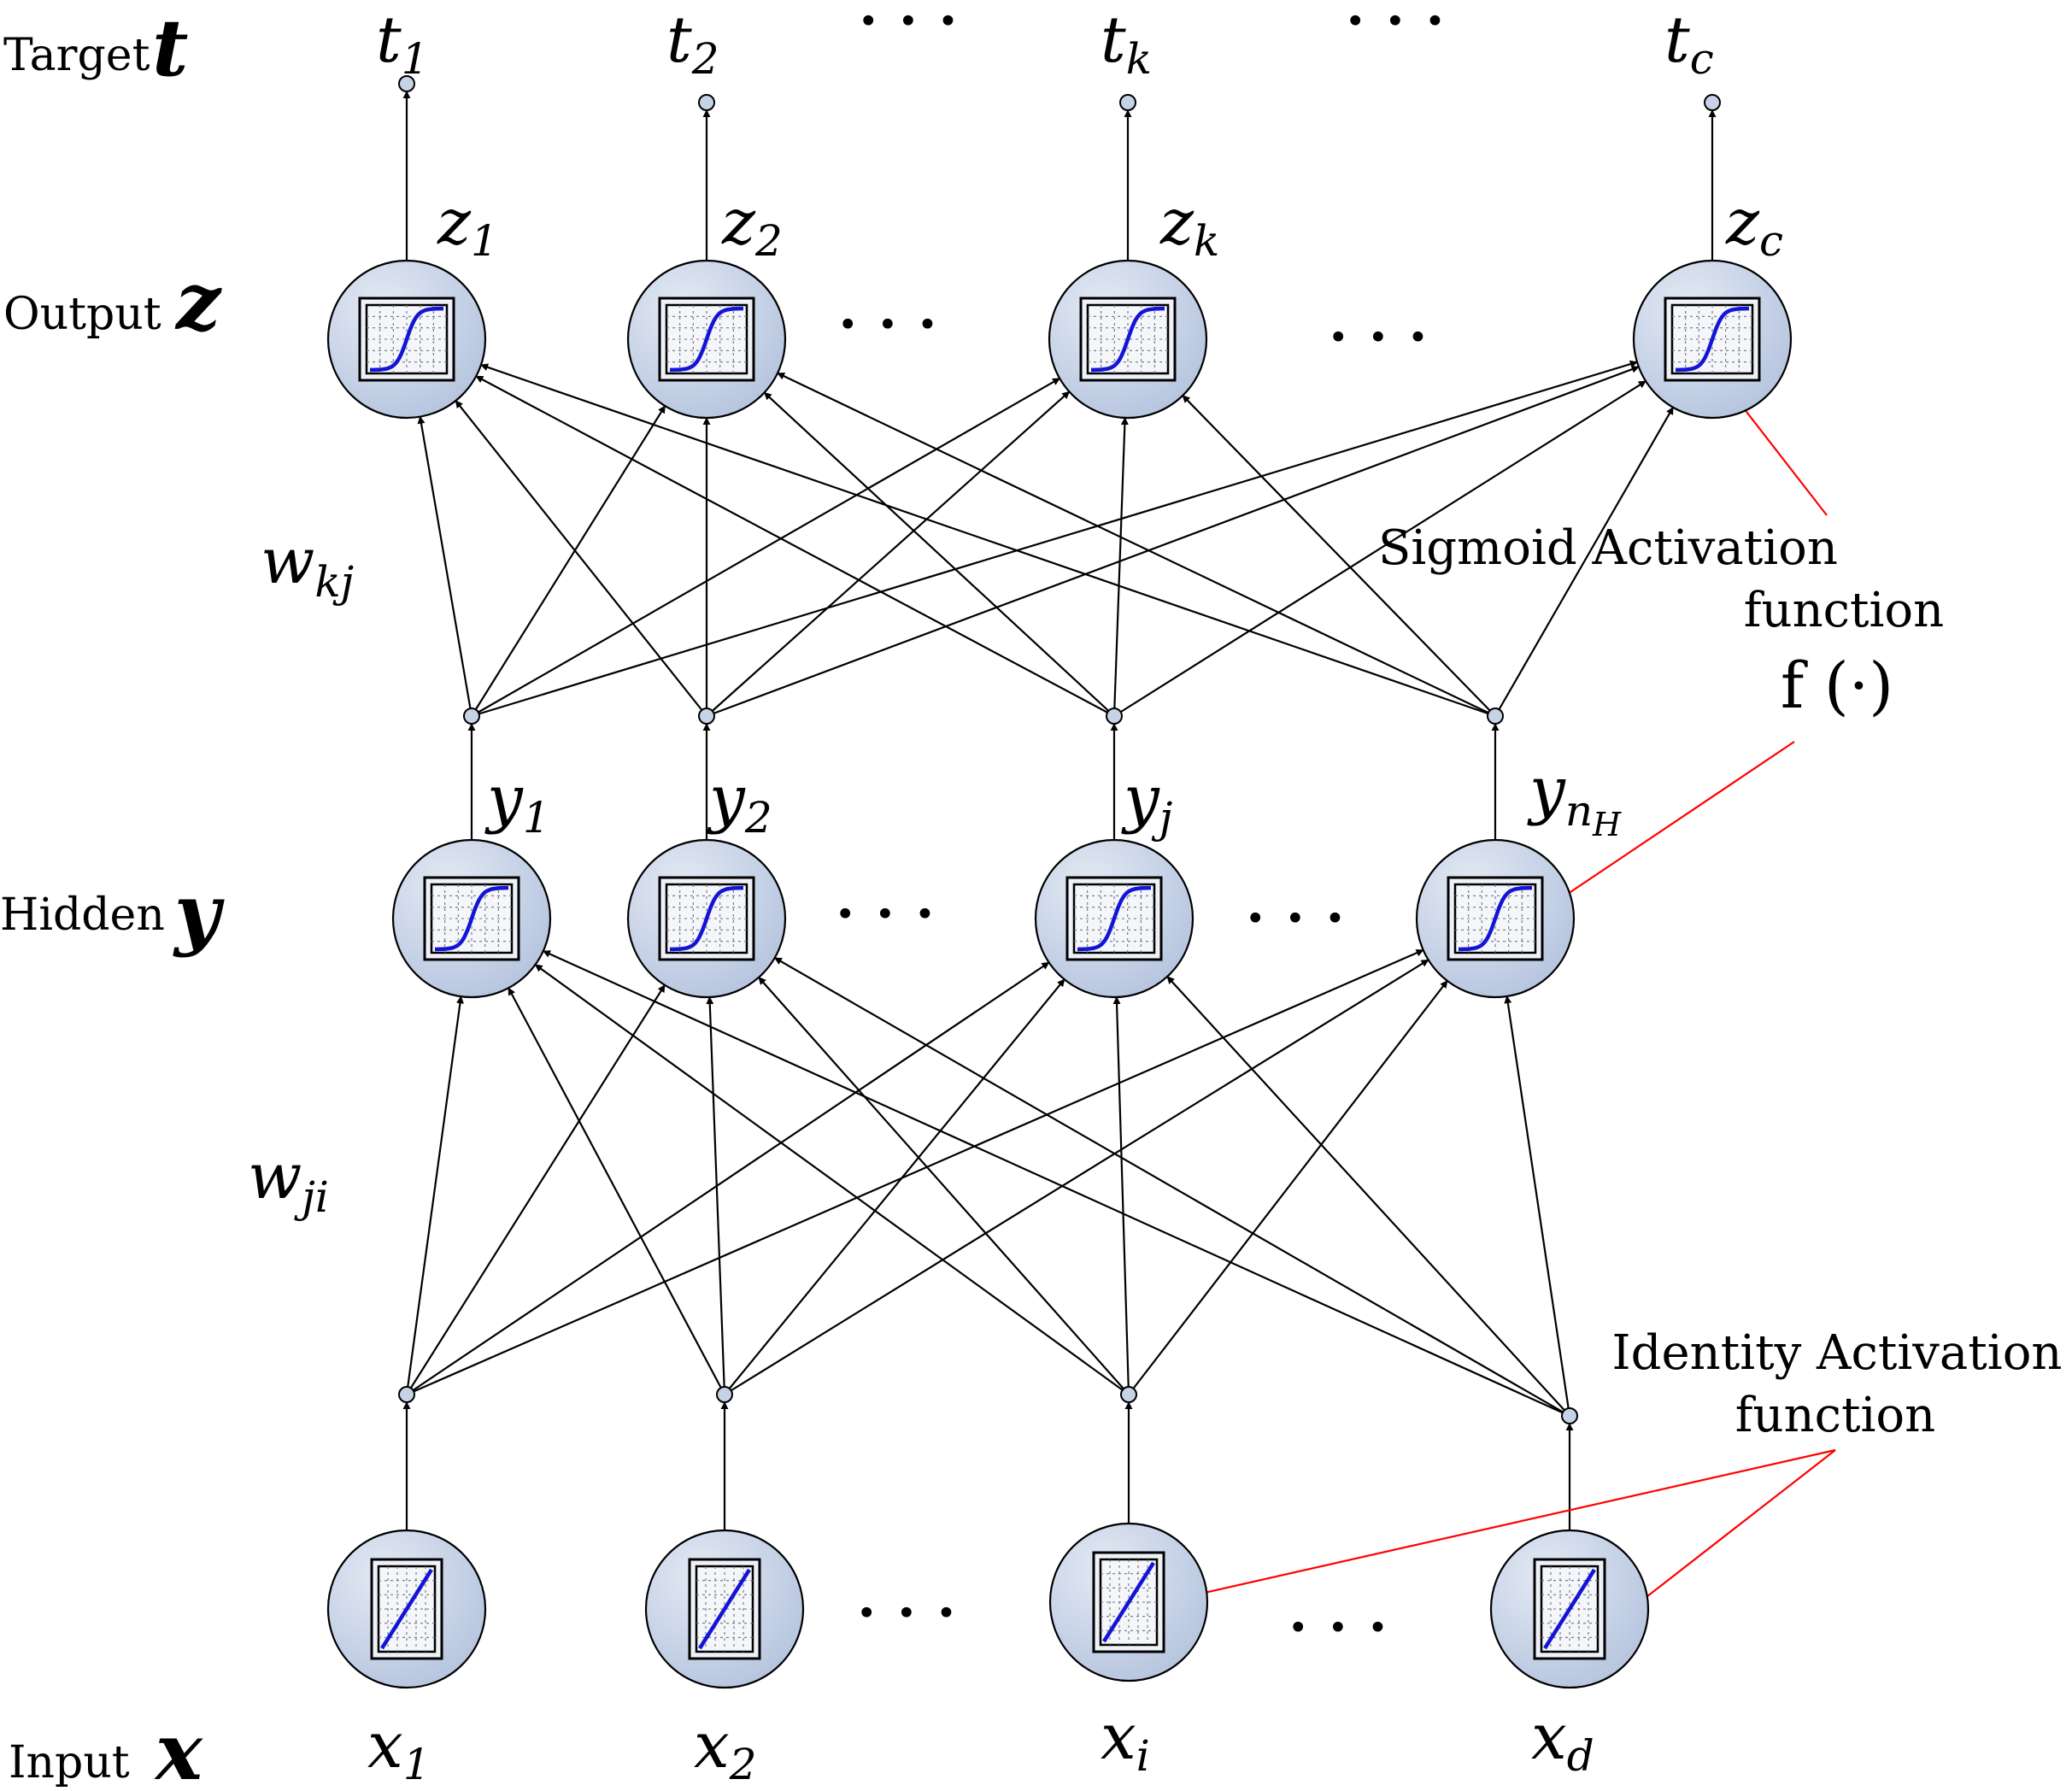 Image resolution: width=2072 pixels, height=1791 pixels. I want to click on weight-edge-y2-z1, so click(581, 559).